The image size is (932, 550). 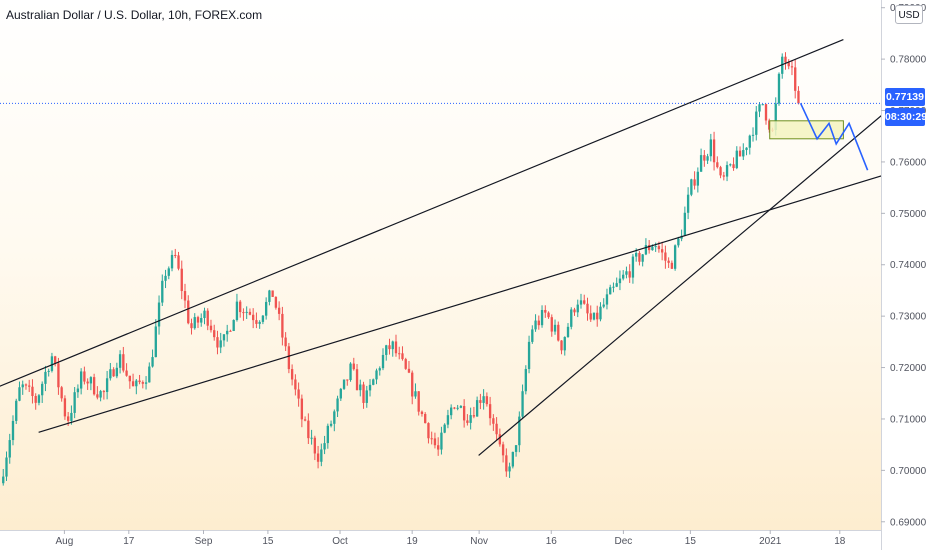 What do you see at coordinates (909, 14) in the screenshot?
I see `currency-badge: USD` at bounding box center [909, 14].